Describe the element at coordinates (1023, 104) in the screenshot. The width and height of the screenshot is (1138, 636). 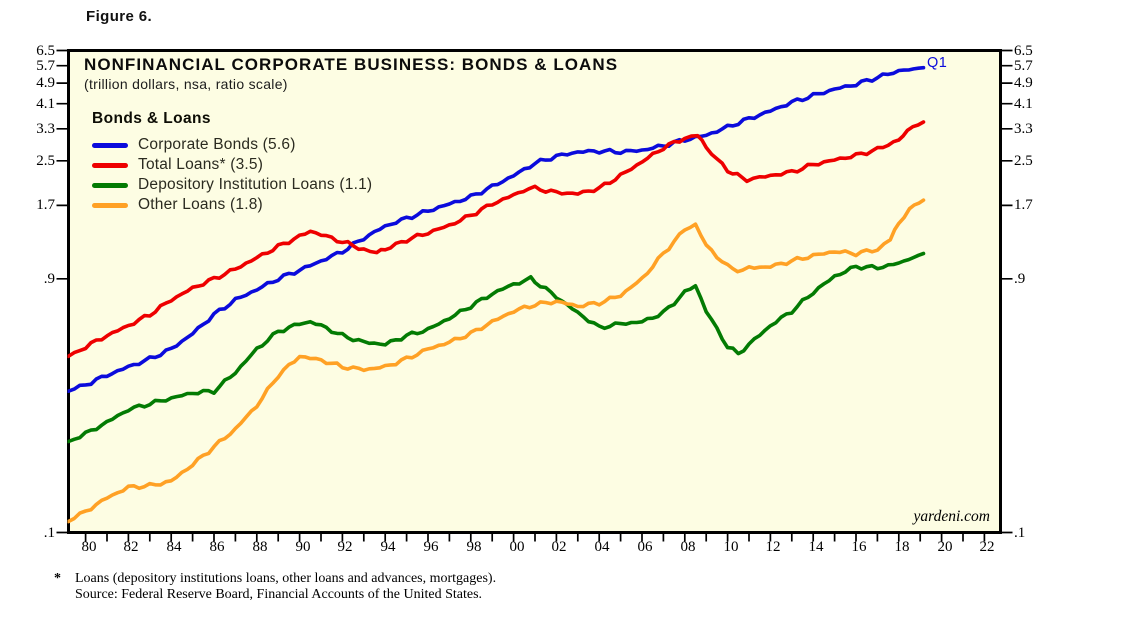
I see `y-tick-label-right: 4.1` at that location.